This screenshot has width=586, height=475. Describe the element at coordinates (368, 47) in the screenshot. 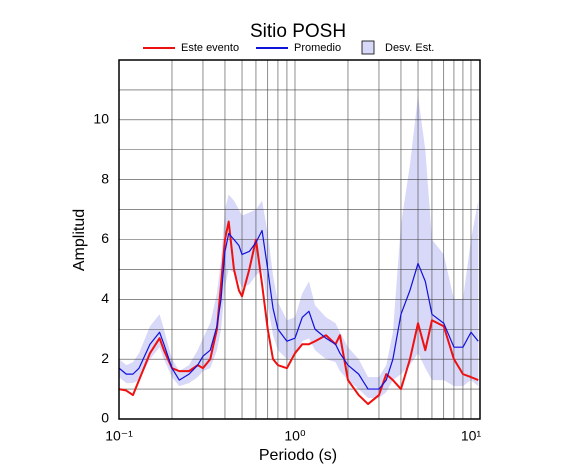

I see `legend-swatch` at that location.